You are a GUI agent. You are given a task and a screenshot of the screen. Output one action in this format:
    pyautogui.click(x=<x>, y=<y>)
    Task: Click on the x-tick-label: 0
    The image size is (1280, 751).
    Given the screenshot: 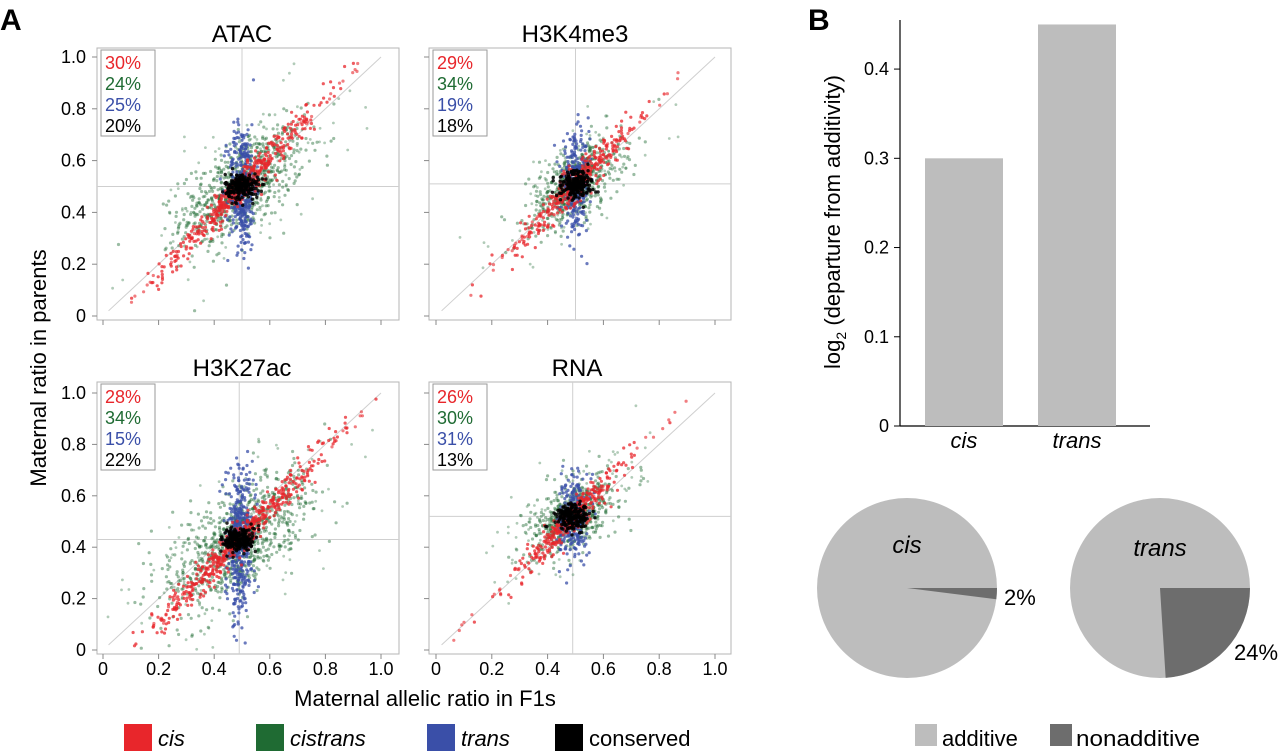 What is the action you would take?
    pyautogui.click(x=103, y=669)
    